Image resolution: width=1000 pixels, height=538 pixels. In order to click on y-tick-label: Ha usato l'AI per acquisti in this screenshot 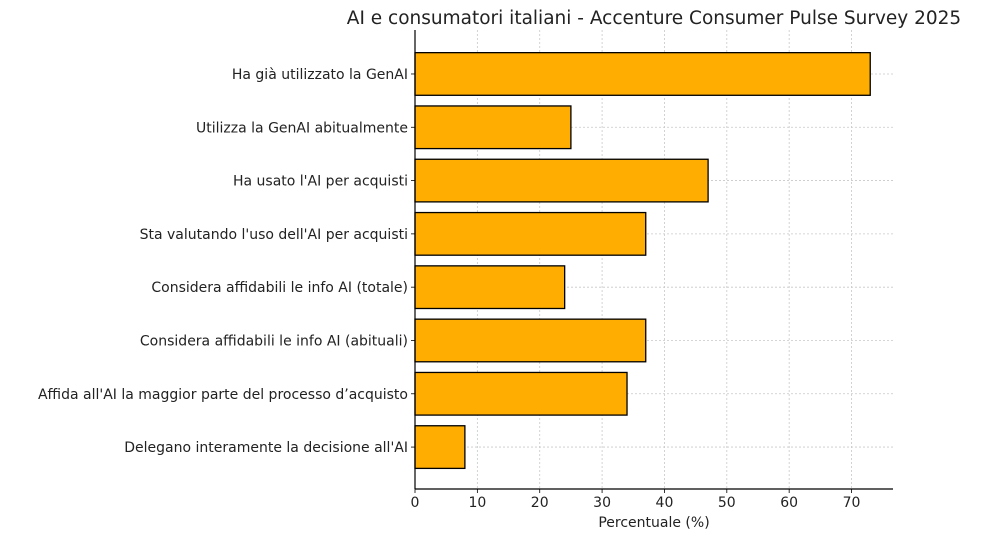, I will do `click(320, 182)`.